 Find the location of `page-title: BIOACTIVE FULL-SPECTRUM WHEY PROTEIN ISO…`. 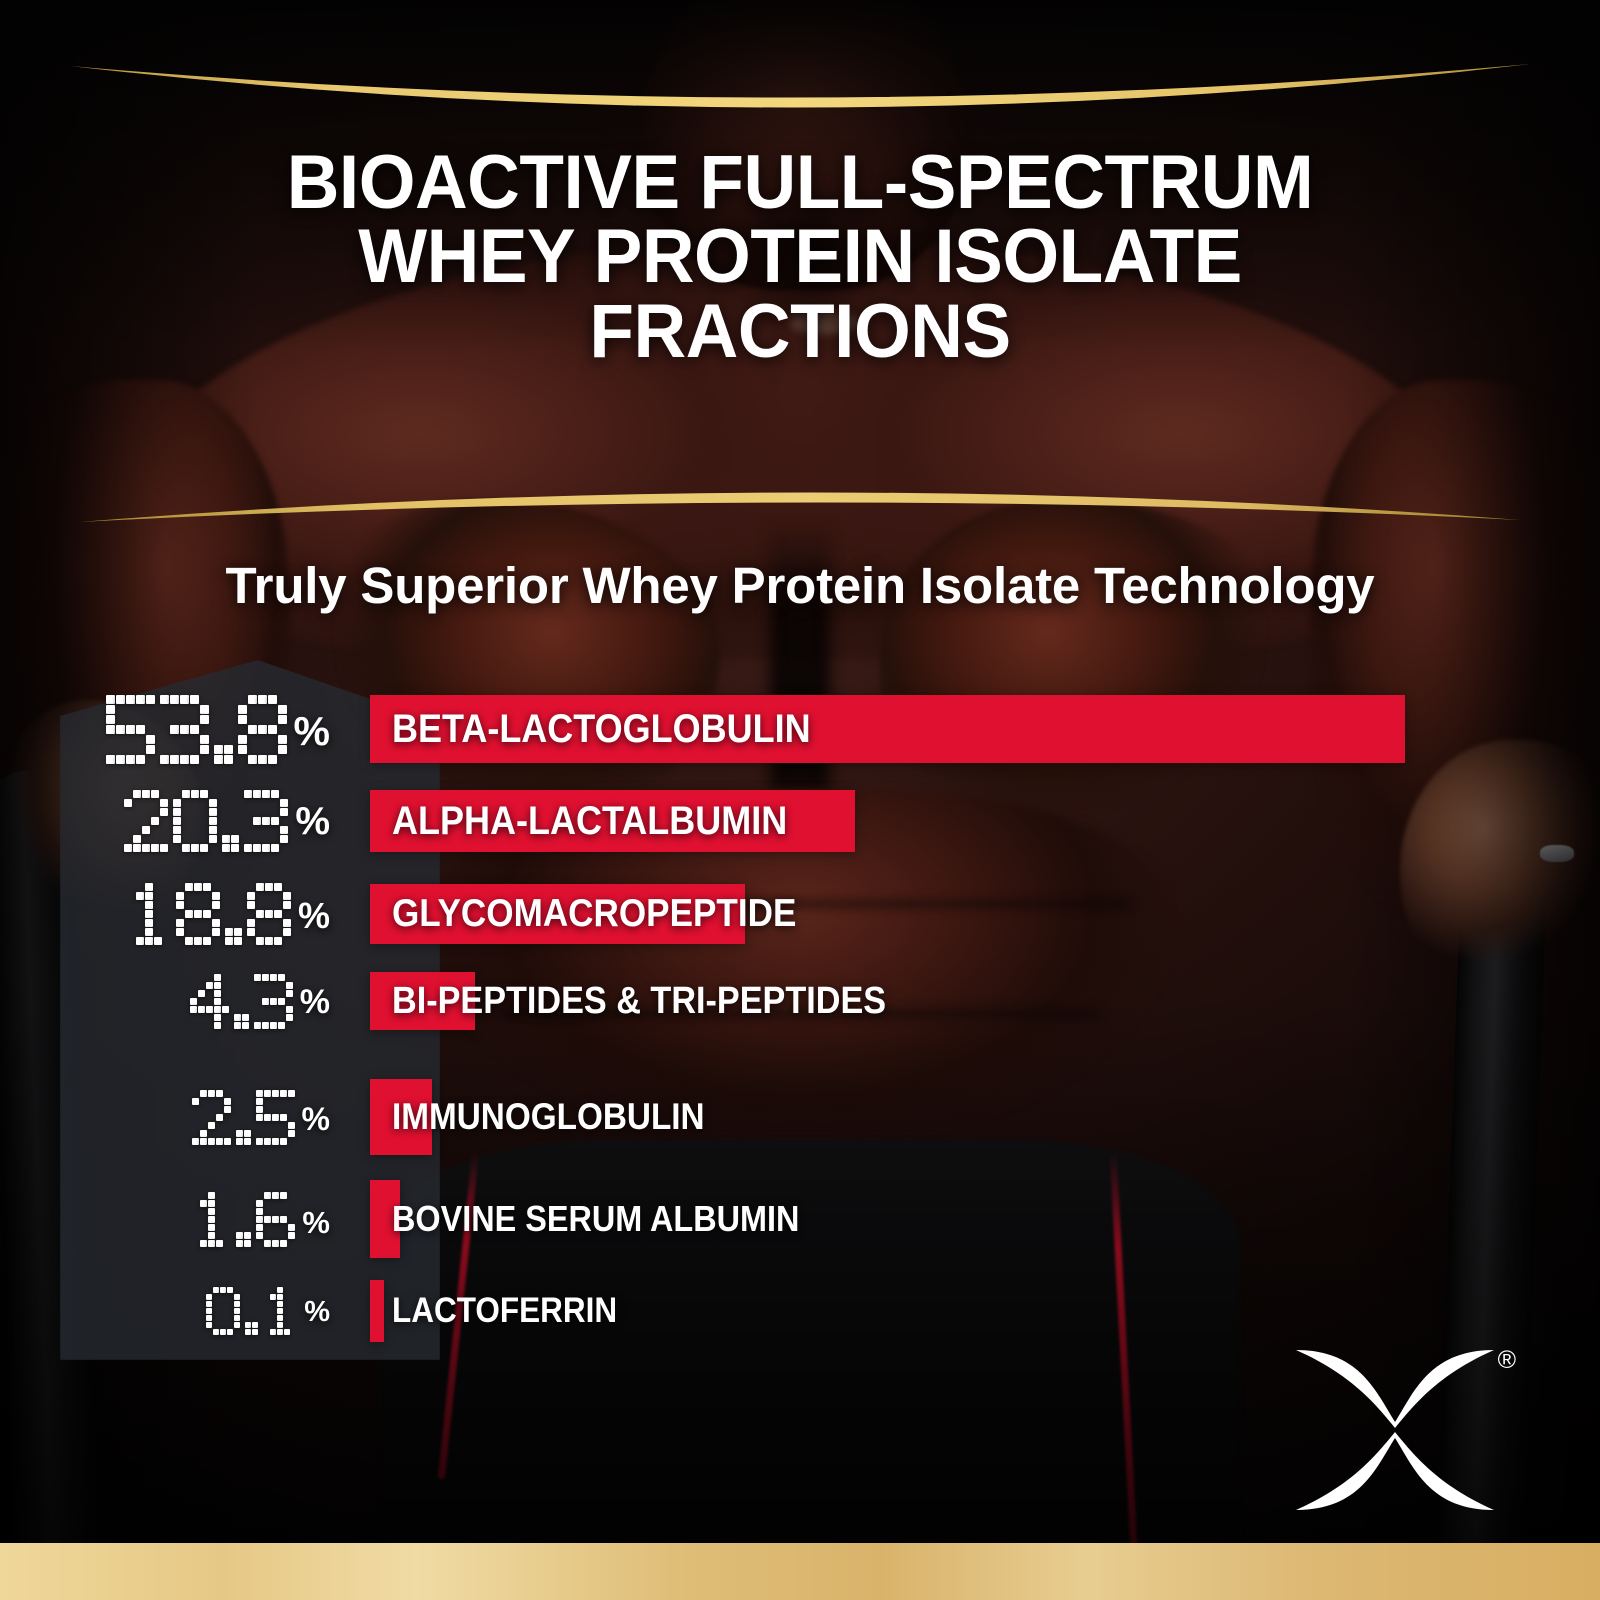

page-title: BIOACTIVE FULL-SPECTRUM WHEY PROTEIN ISO… is located at coordinates (800, 257).